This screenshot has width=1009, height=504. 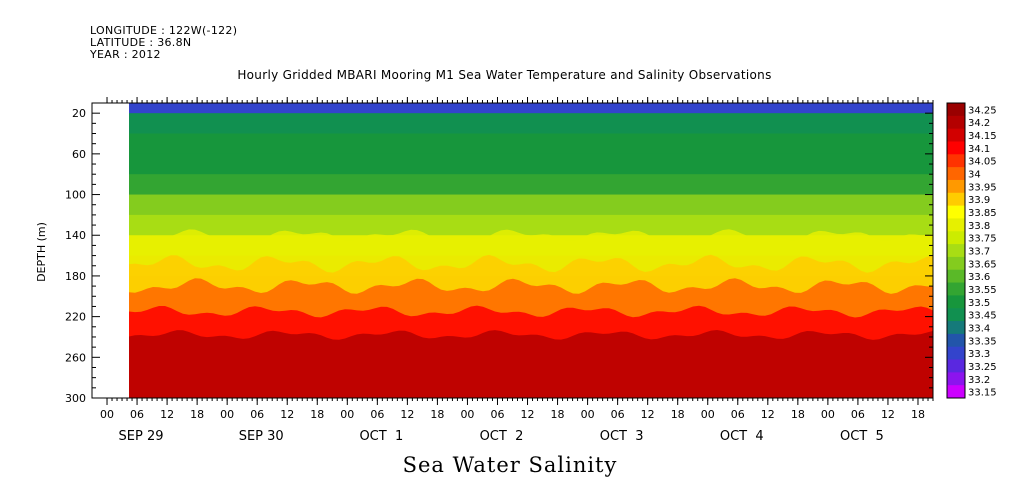 What do you see at coordinates (982, 162) in the screenshot?
I see `colorbar-label: 34.05` at bounding box center [982, 162].